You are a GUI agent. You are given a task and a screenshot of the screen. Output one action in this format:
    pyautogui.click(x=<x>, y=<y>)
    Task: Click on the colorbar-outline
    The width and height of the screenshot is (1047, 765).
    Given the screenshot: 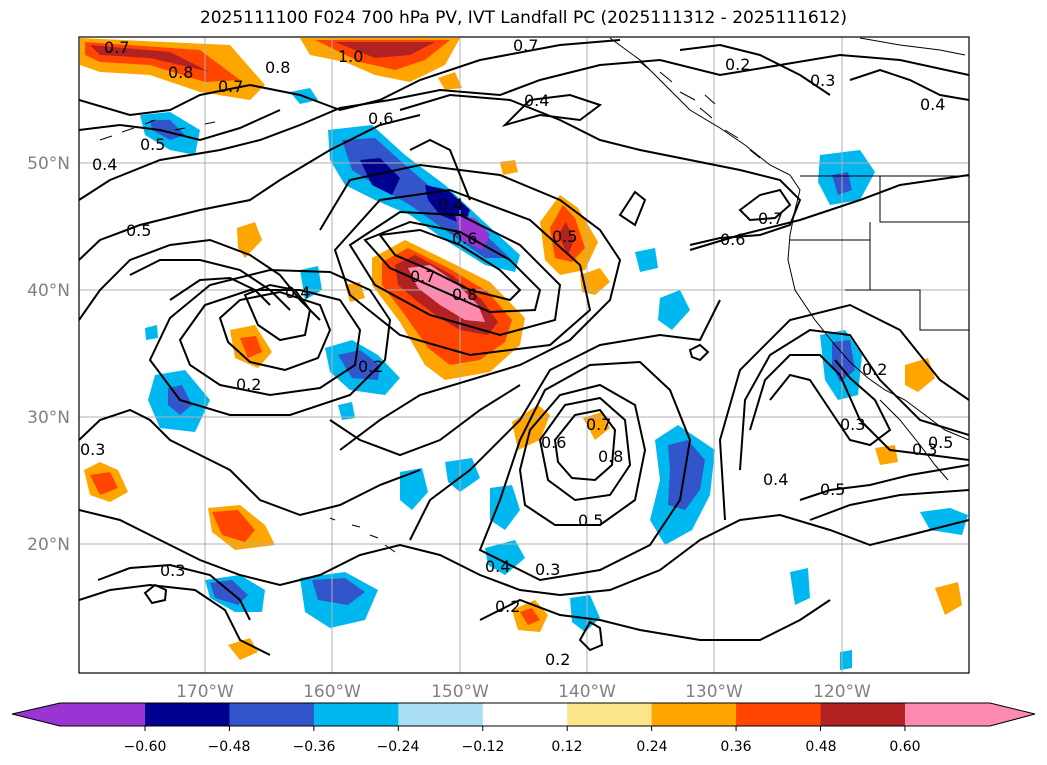 What is the action you would take?
    pyautogui.click(x=523, y=714)
    